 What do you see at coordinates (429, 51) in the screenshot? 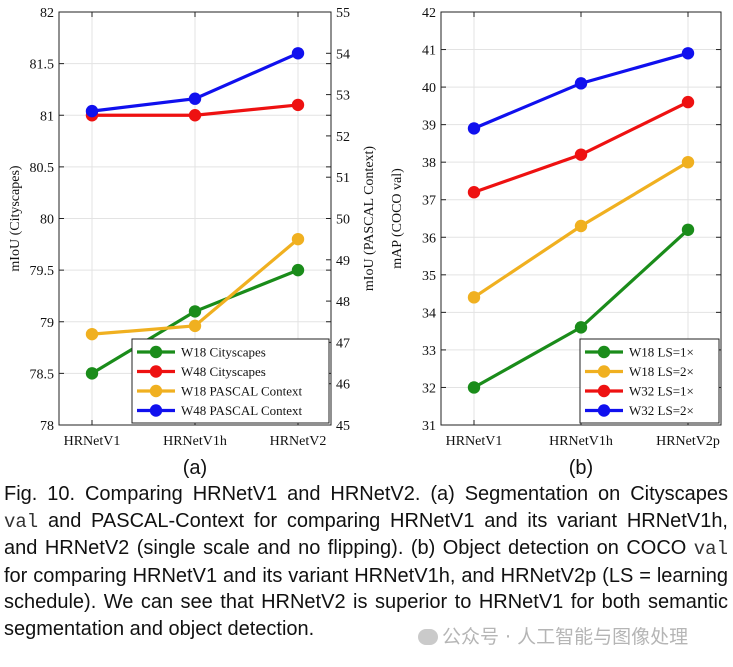
I see `y-tick-label: 41` at bounding box center [429, 51].